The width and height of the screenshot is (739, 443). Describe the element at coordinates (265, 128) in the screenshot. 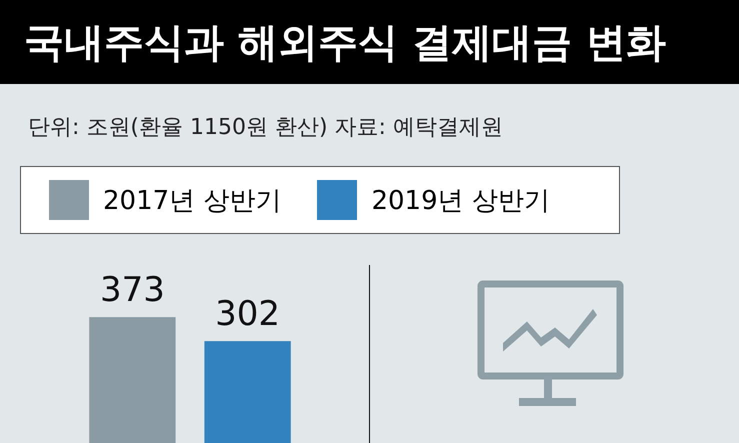

I see `chart-subtitle: 단위: 조원(환율 1150원 환산) 자료: 예탁결제원` at that location.